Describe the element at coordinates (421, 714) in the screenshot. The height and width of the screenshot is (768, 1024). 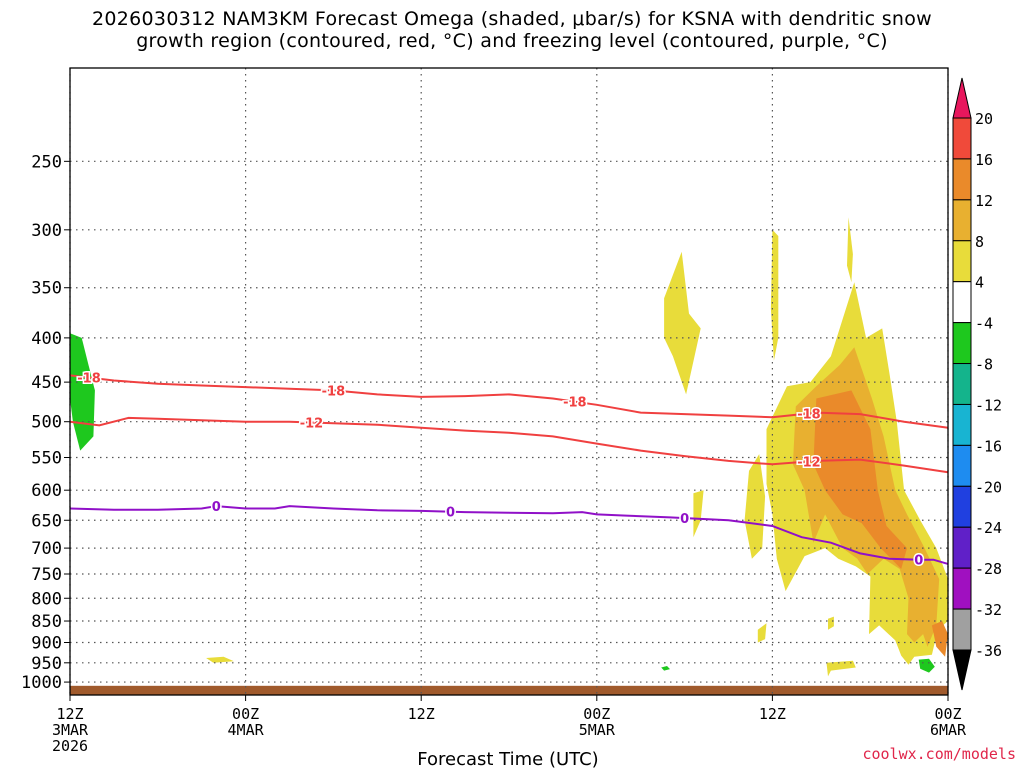
I see `x-tick-label-24-0: 12Z` at that location.